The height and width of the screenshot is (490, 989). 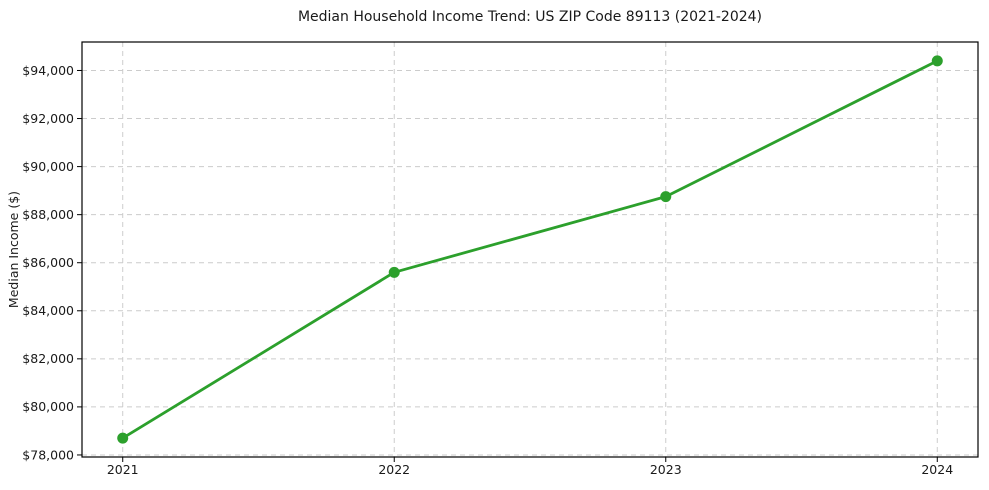 What do you see at coordinates (48, 406) in the screenshot?
I see `y-tick-label: $80,000` at bounding box center [48, 406].